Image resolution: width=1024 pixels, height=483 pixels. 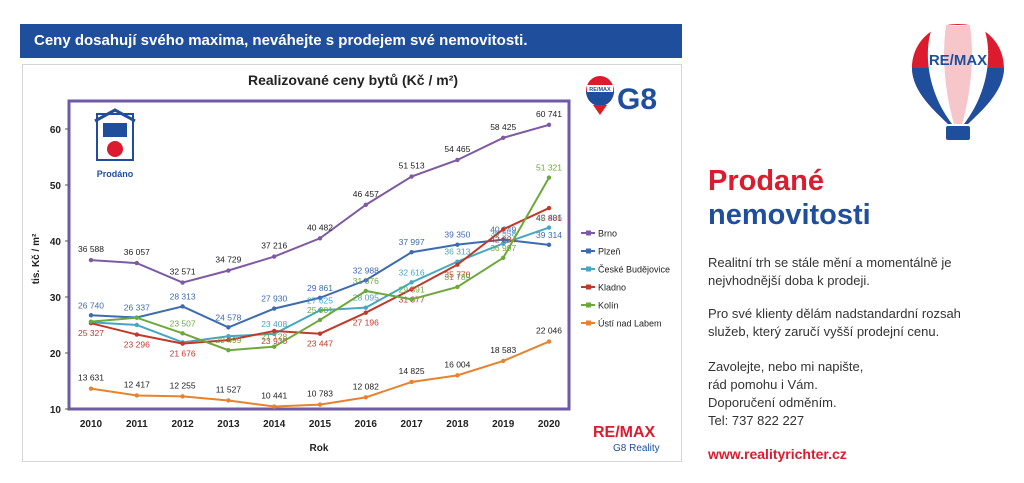 What do you see at coordinates (353, 80) in the screenshot?
I see `chart-title: Realizované ceny bytů (Kč / m²)` at bounding box center [353, 80].